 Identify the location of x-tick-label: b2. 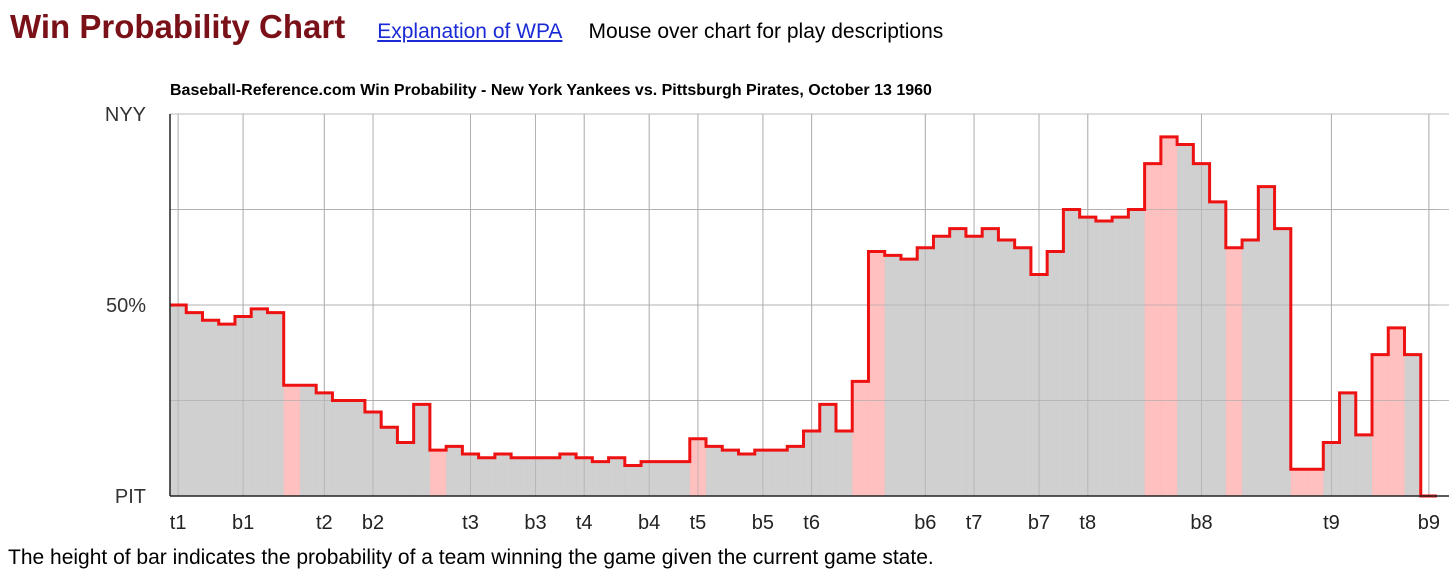
(373, 523).